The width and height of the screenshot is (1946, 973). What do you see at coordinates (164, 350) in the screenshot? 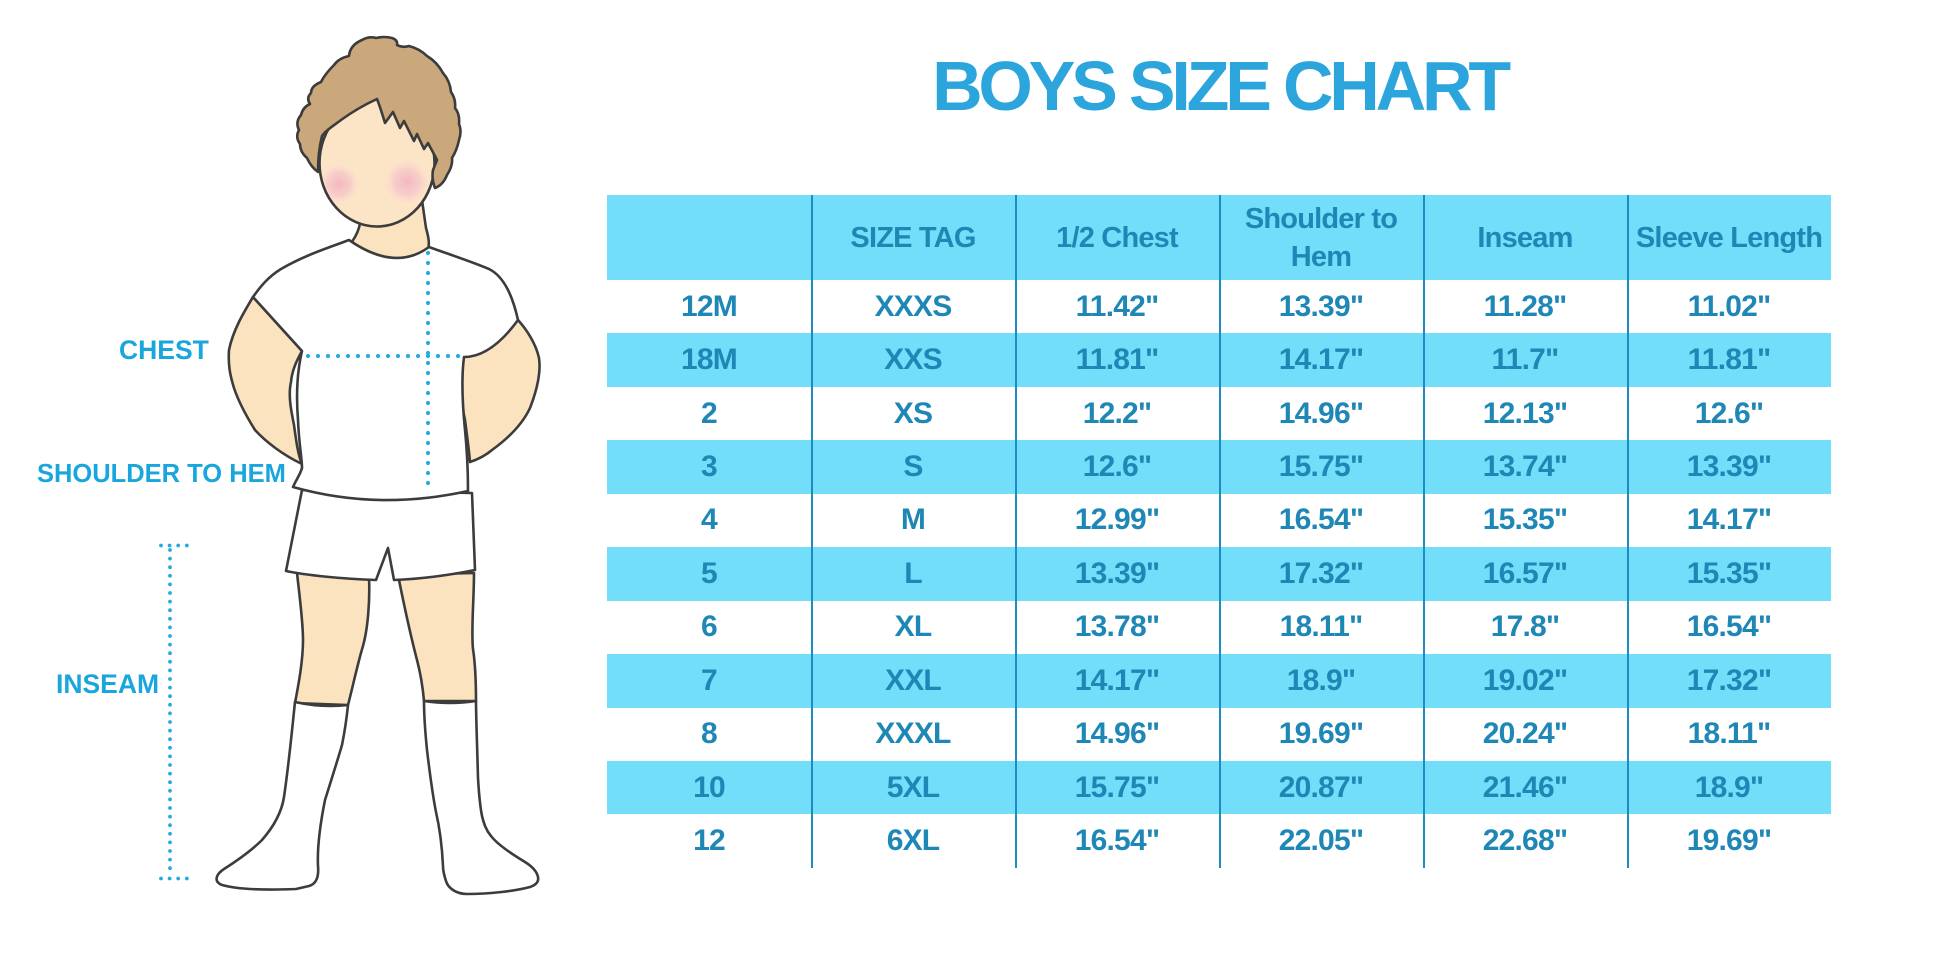
I see `svg-text: CHEST` at bounding box center [164, 350].